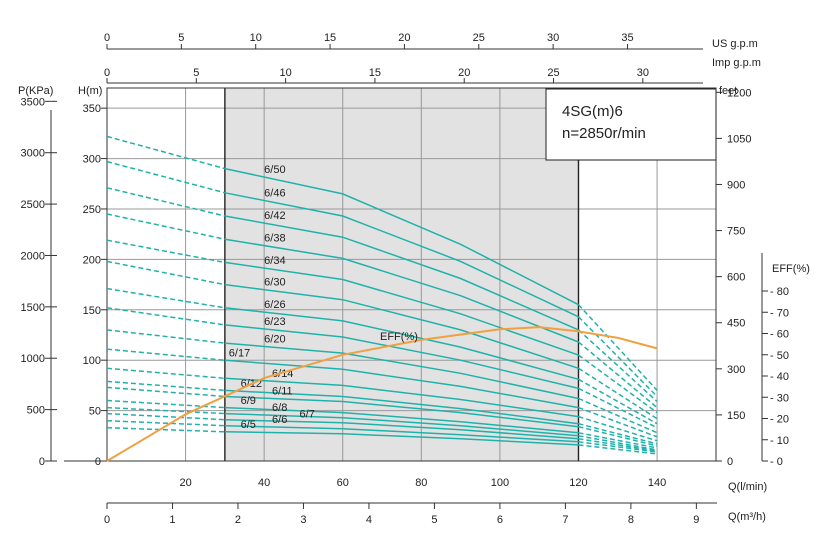  What do you see at coordinates (696, 520) in the screenshot?
I see `m3h-tick-label: 9` at bounding box center [696, 520].